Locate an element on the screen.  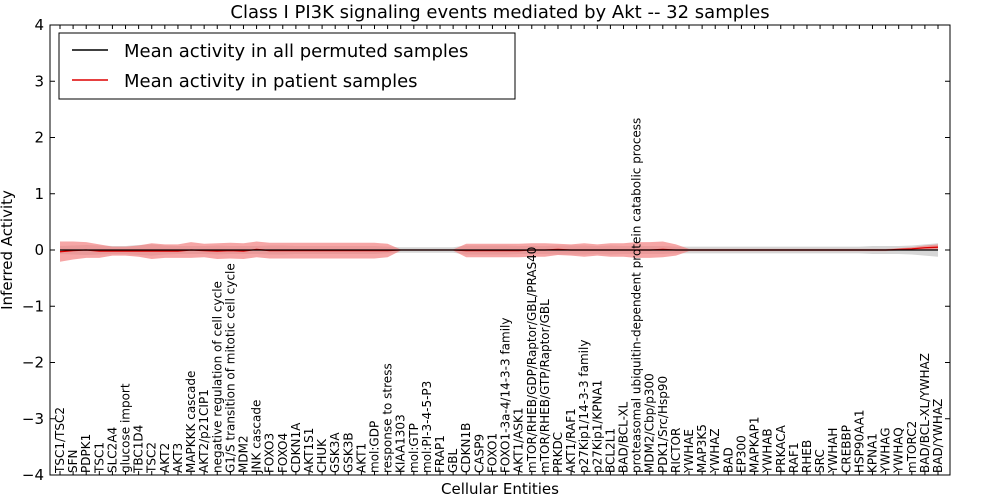
x-tick-label: AKT1/ASK1 is located at coordinates (519, 440).